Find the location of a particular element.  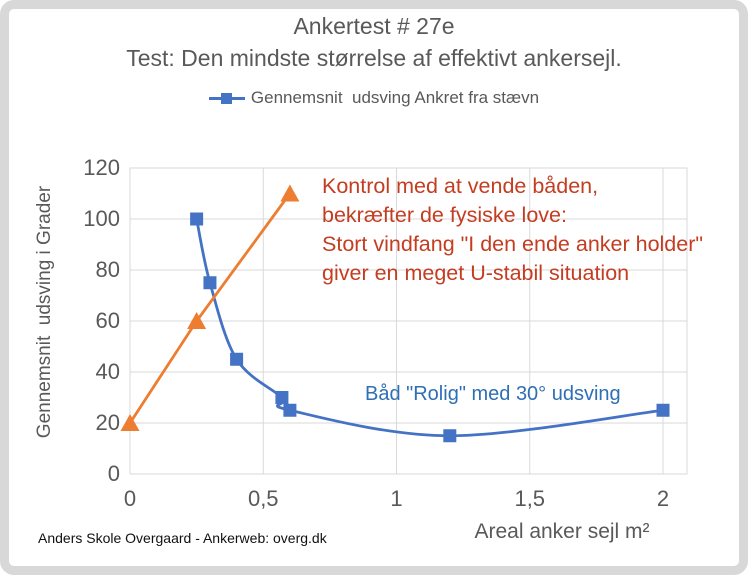

legend: Gennemsnit udsving Ankret fra stævn is located at coordinates (374, 98).